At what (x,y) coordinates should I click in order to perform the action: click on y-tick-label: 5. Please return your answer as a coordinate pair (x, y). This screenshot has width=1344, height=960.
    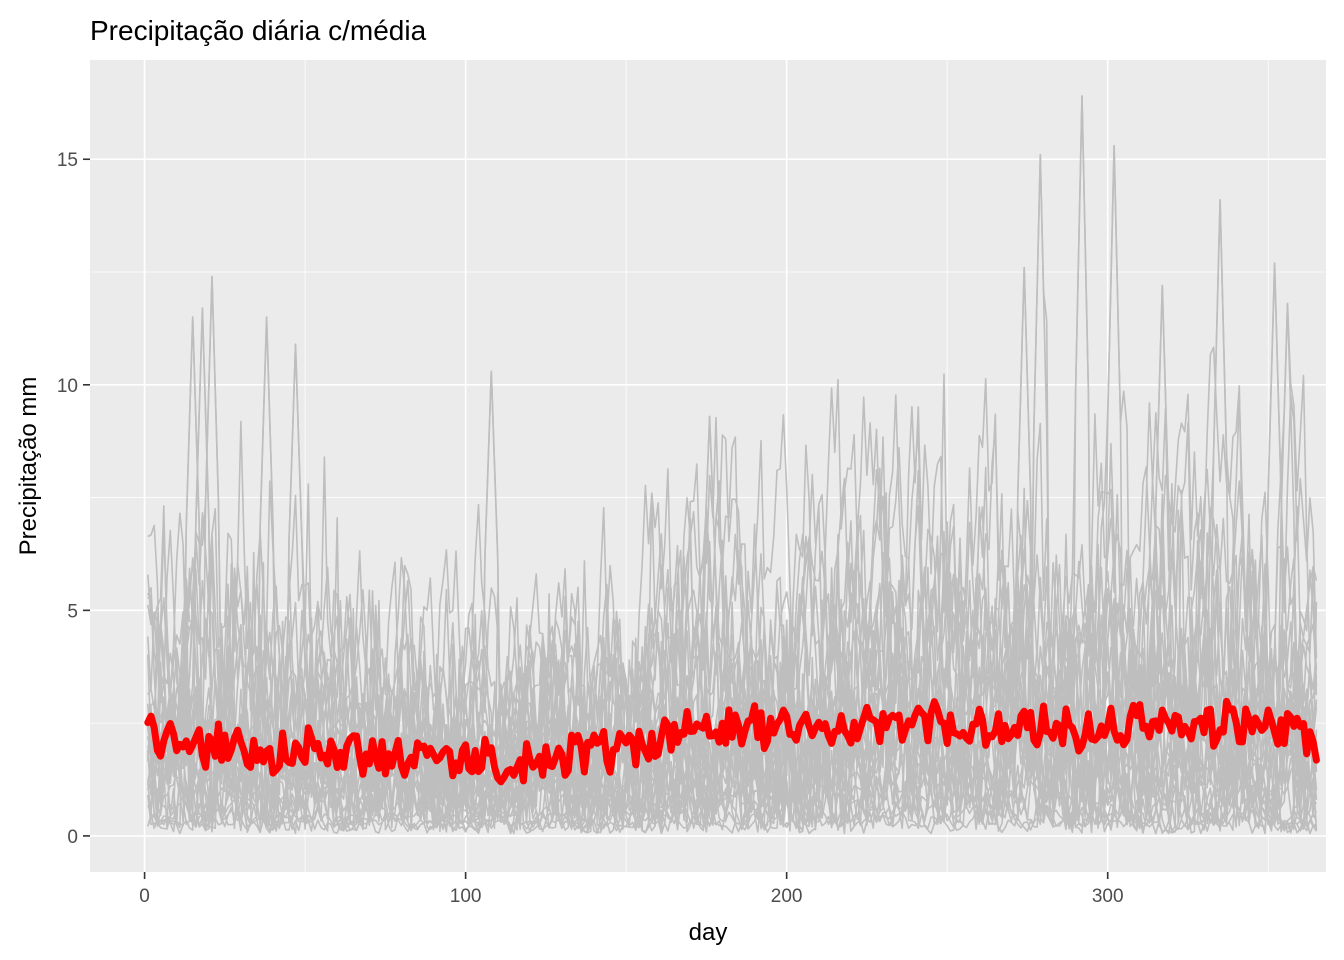
    Looking at the image, I should click on (72, 611).